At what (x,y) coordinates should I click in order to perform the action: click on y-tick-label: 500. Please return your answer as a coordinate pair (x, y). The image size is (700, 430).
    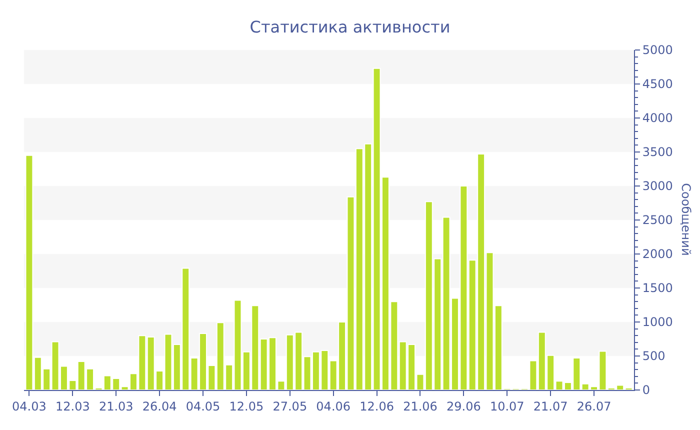
    Looking at the image, I should click on (654, 356).